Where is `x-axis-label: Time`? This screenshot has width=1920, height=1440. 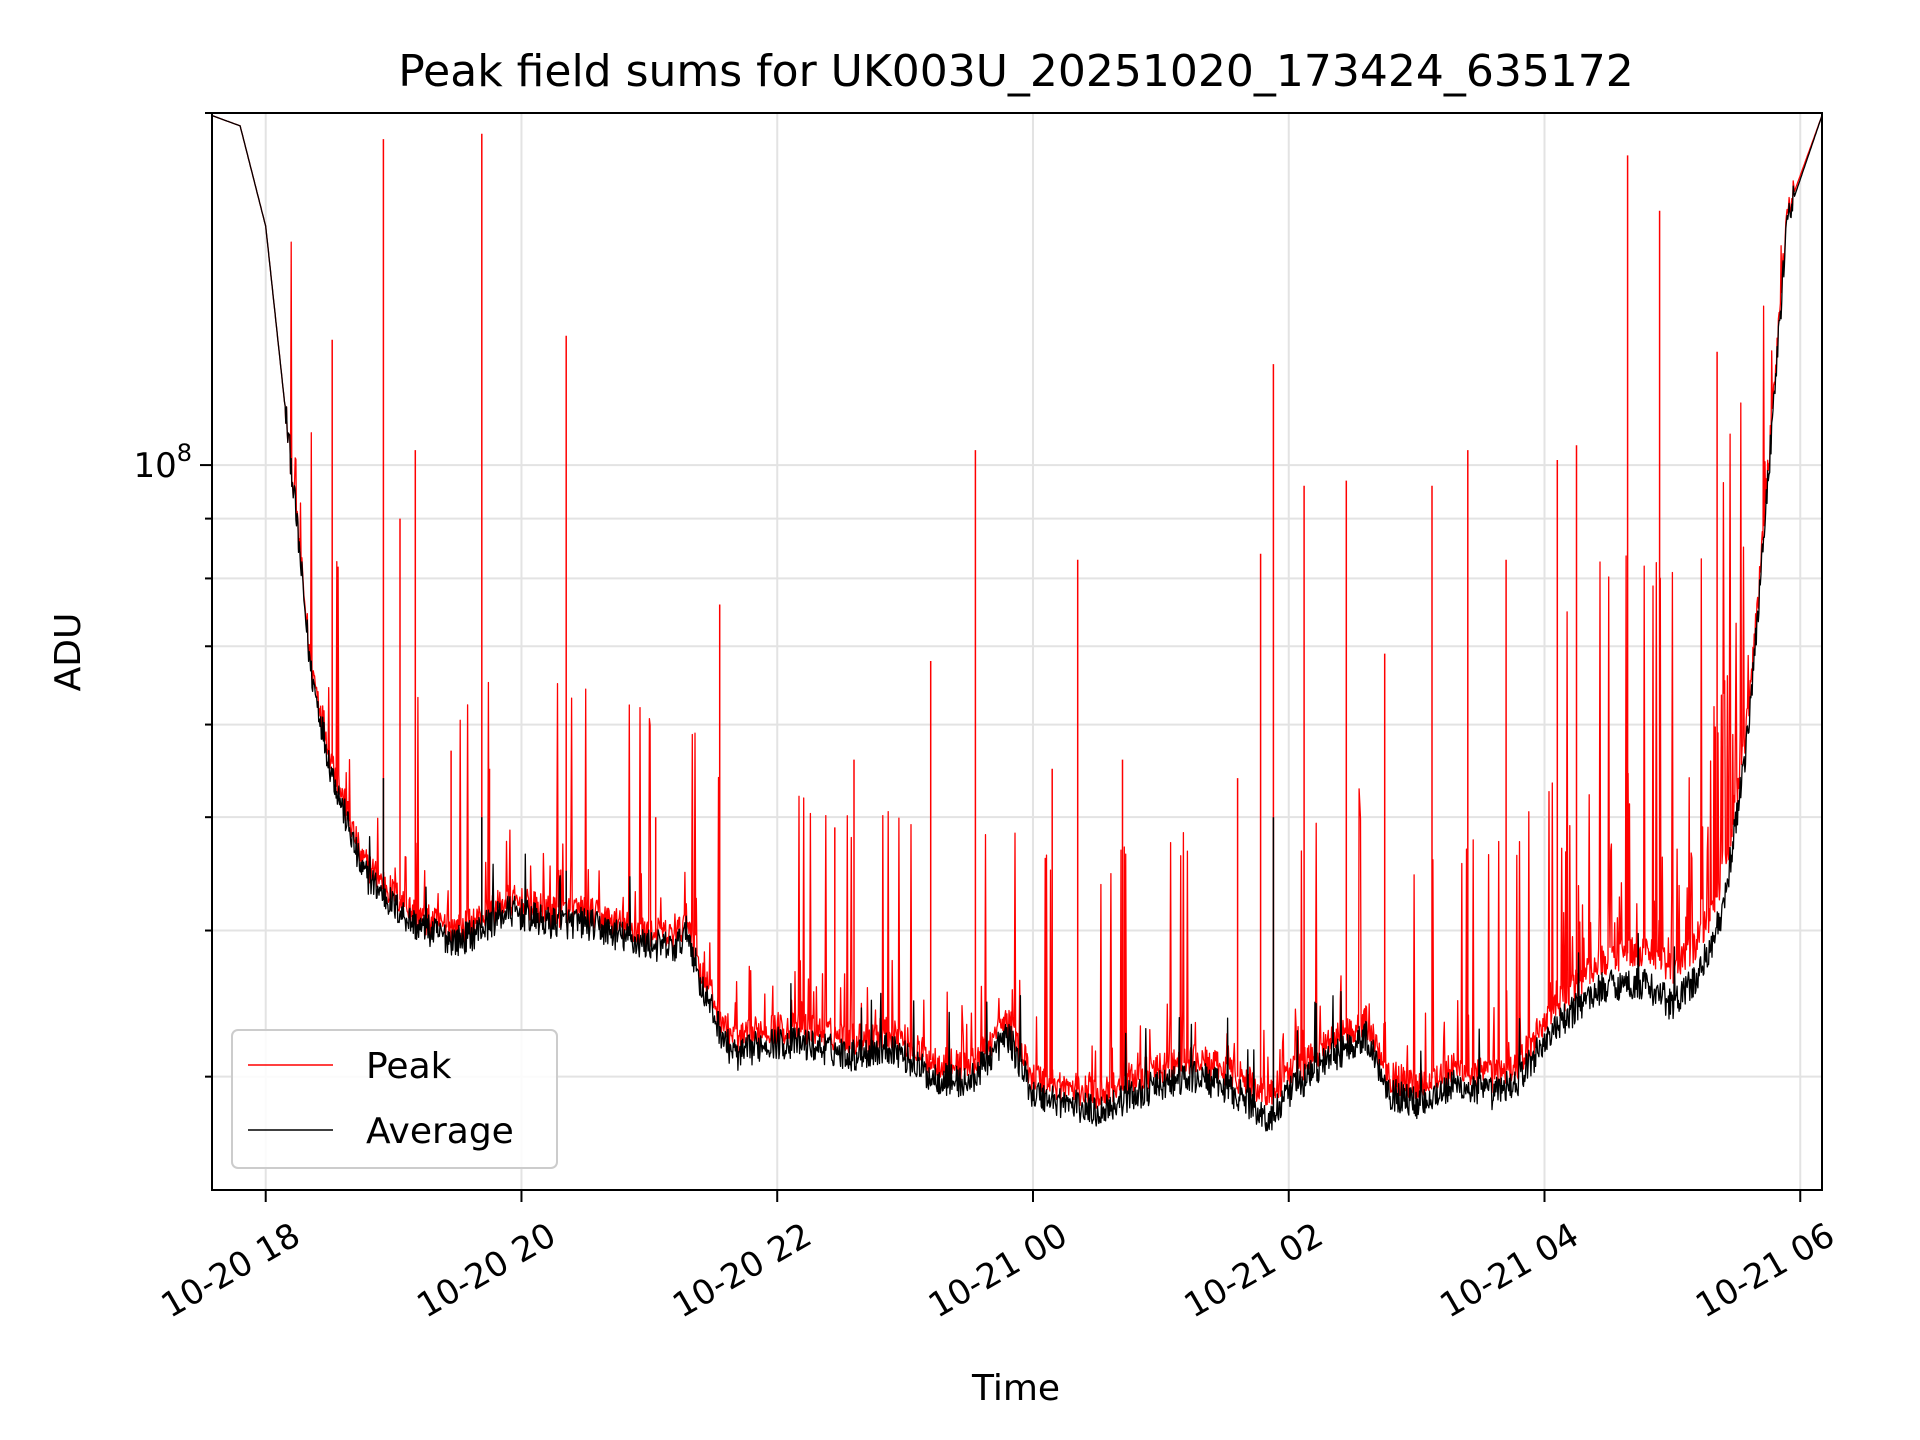 x-axis-label: Time is located at coordinates (1015, 1388).